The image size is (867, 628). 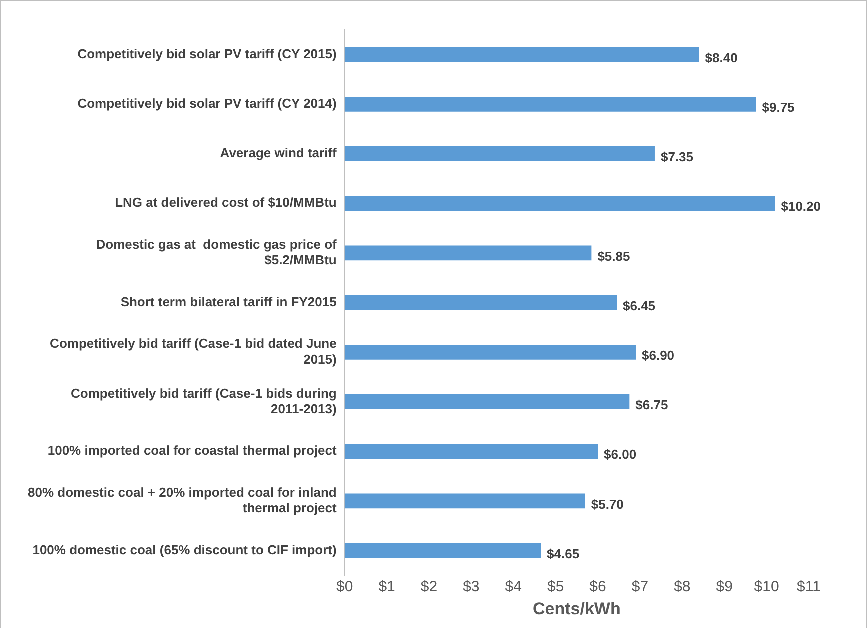 What do you see at coordinates (677, 157) in the screenshot?
I see `data-label: $7.35` at bounding box center [677, 157].